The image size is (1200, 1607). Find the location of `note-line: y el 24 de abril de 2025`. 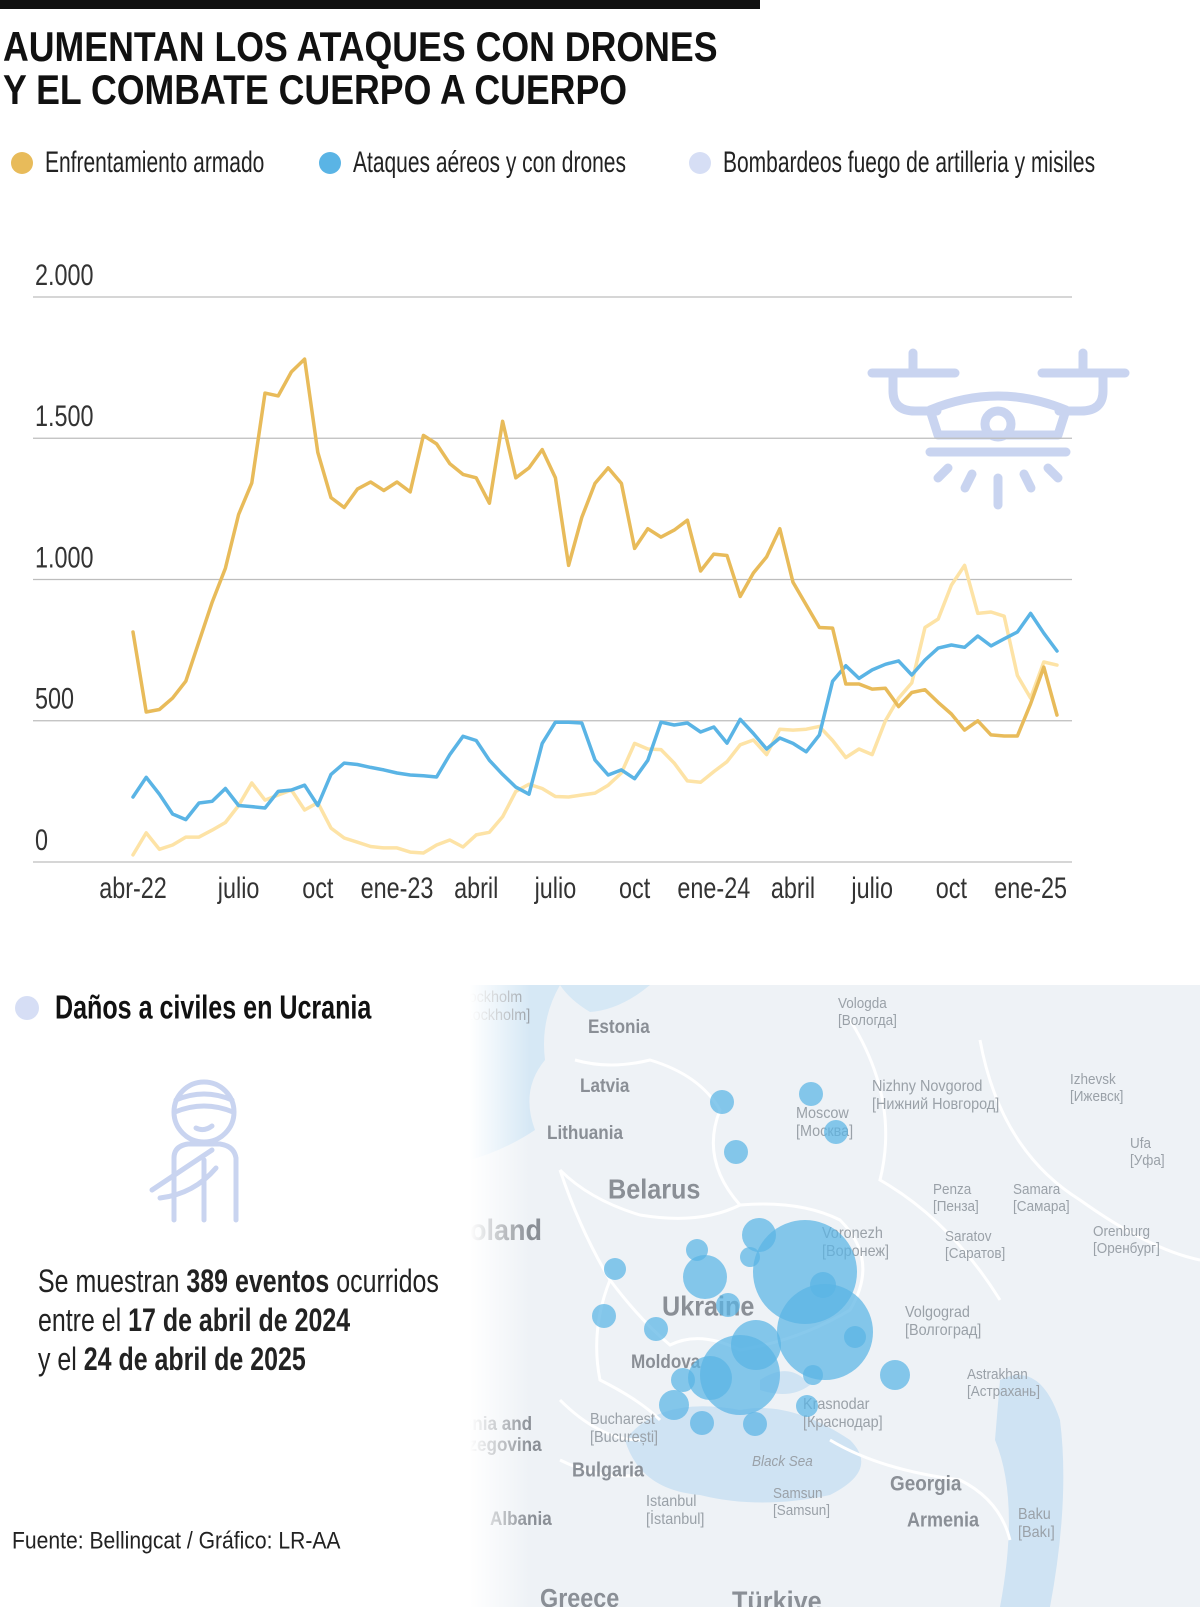

note-line: y el 24 de abril de 2025 is located at coordinates (172, 1360).